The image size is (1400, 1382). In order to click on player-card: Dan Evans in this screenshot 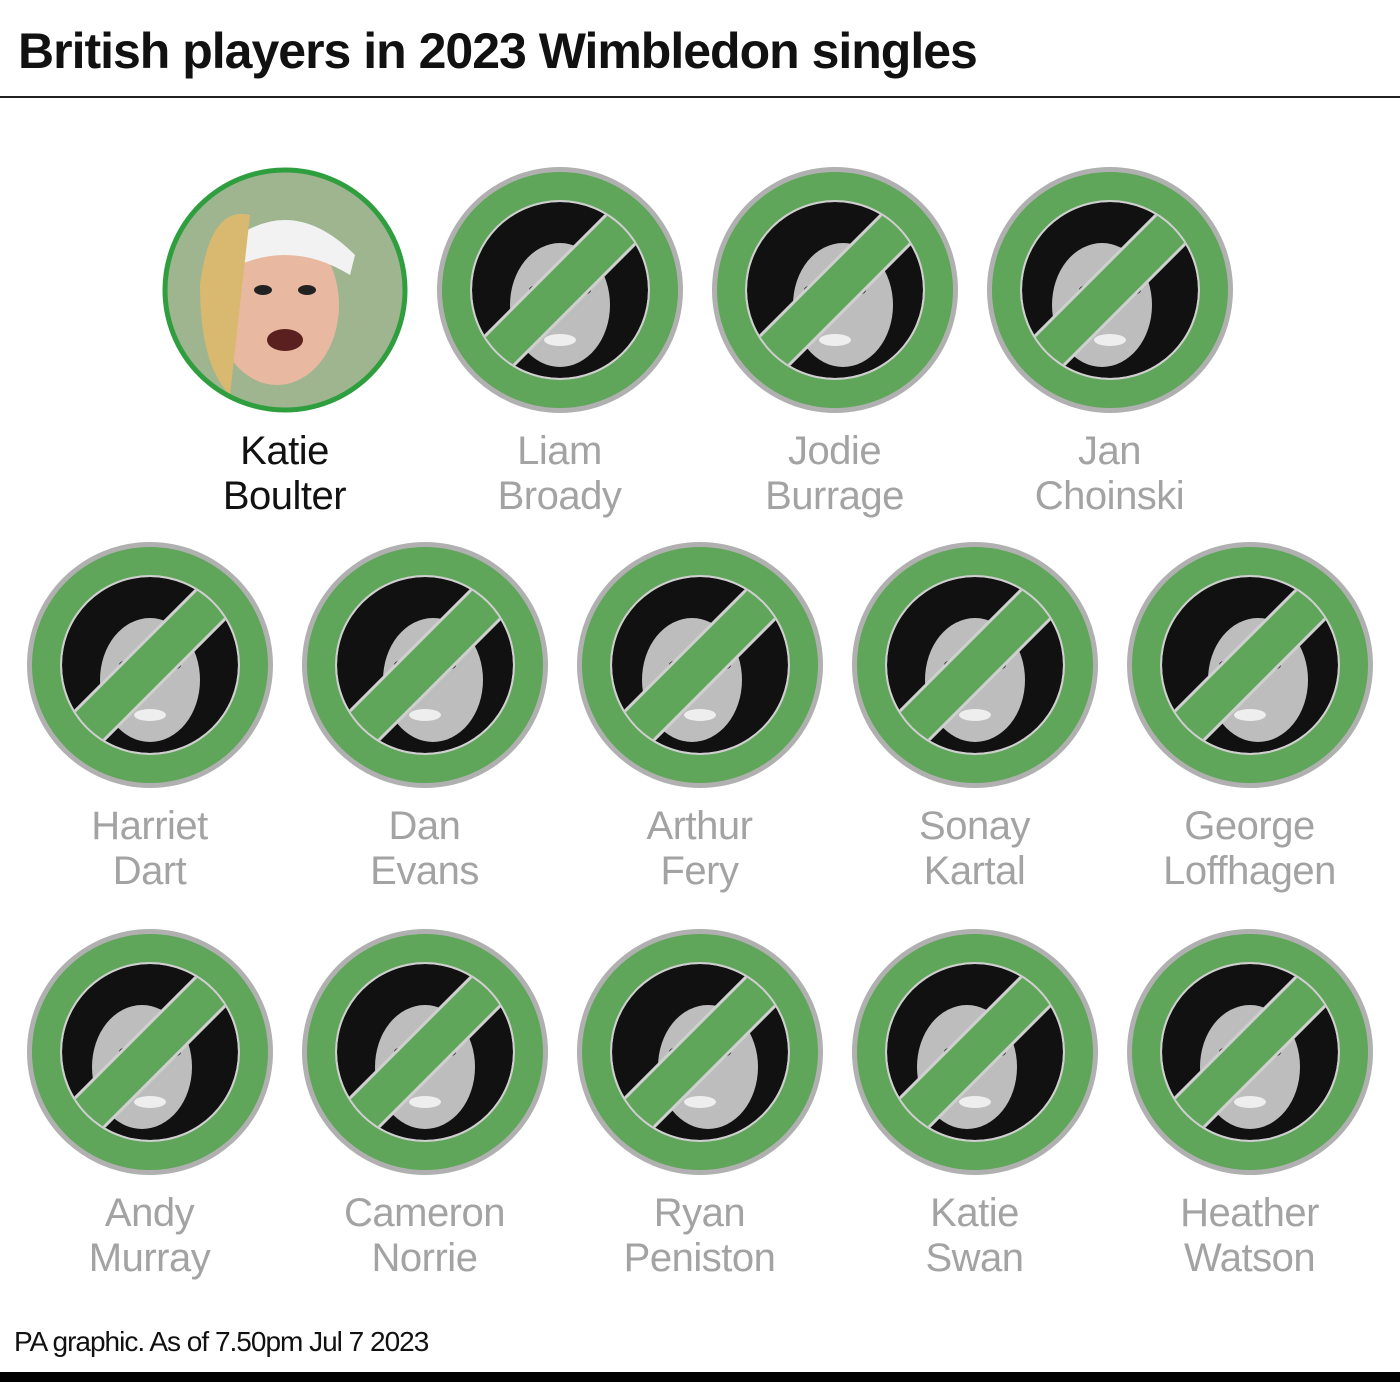, I will do `click(424, 717)`.